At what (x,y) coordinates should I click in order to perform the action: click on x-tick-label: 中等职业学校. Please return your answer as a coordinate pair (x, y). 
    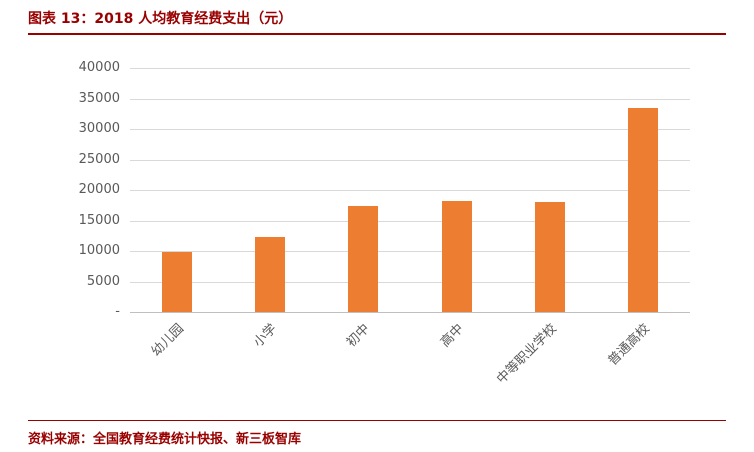
    Looking at the image, I should click on (527, 354).